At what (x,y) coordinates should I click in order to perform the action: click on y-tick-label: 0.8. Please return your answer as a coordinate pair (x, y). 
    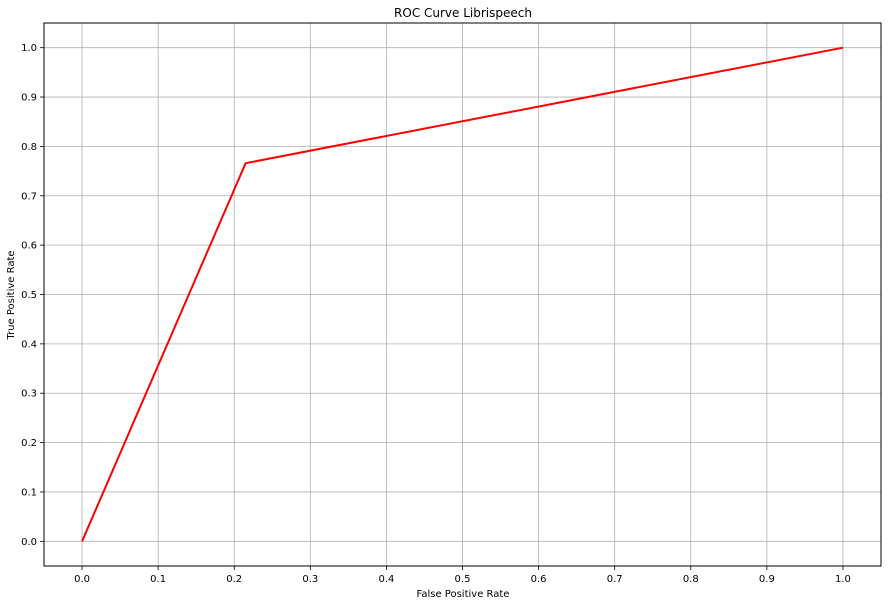
    Looking at the image, I should click on (29, 147).